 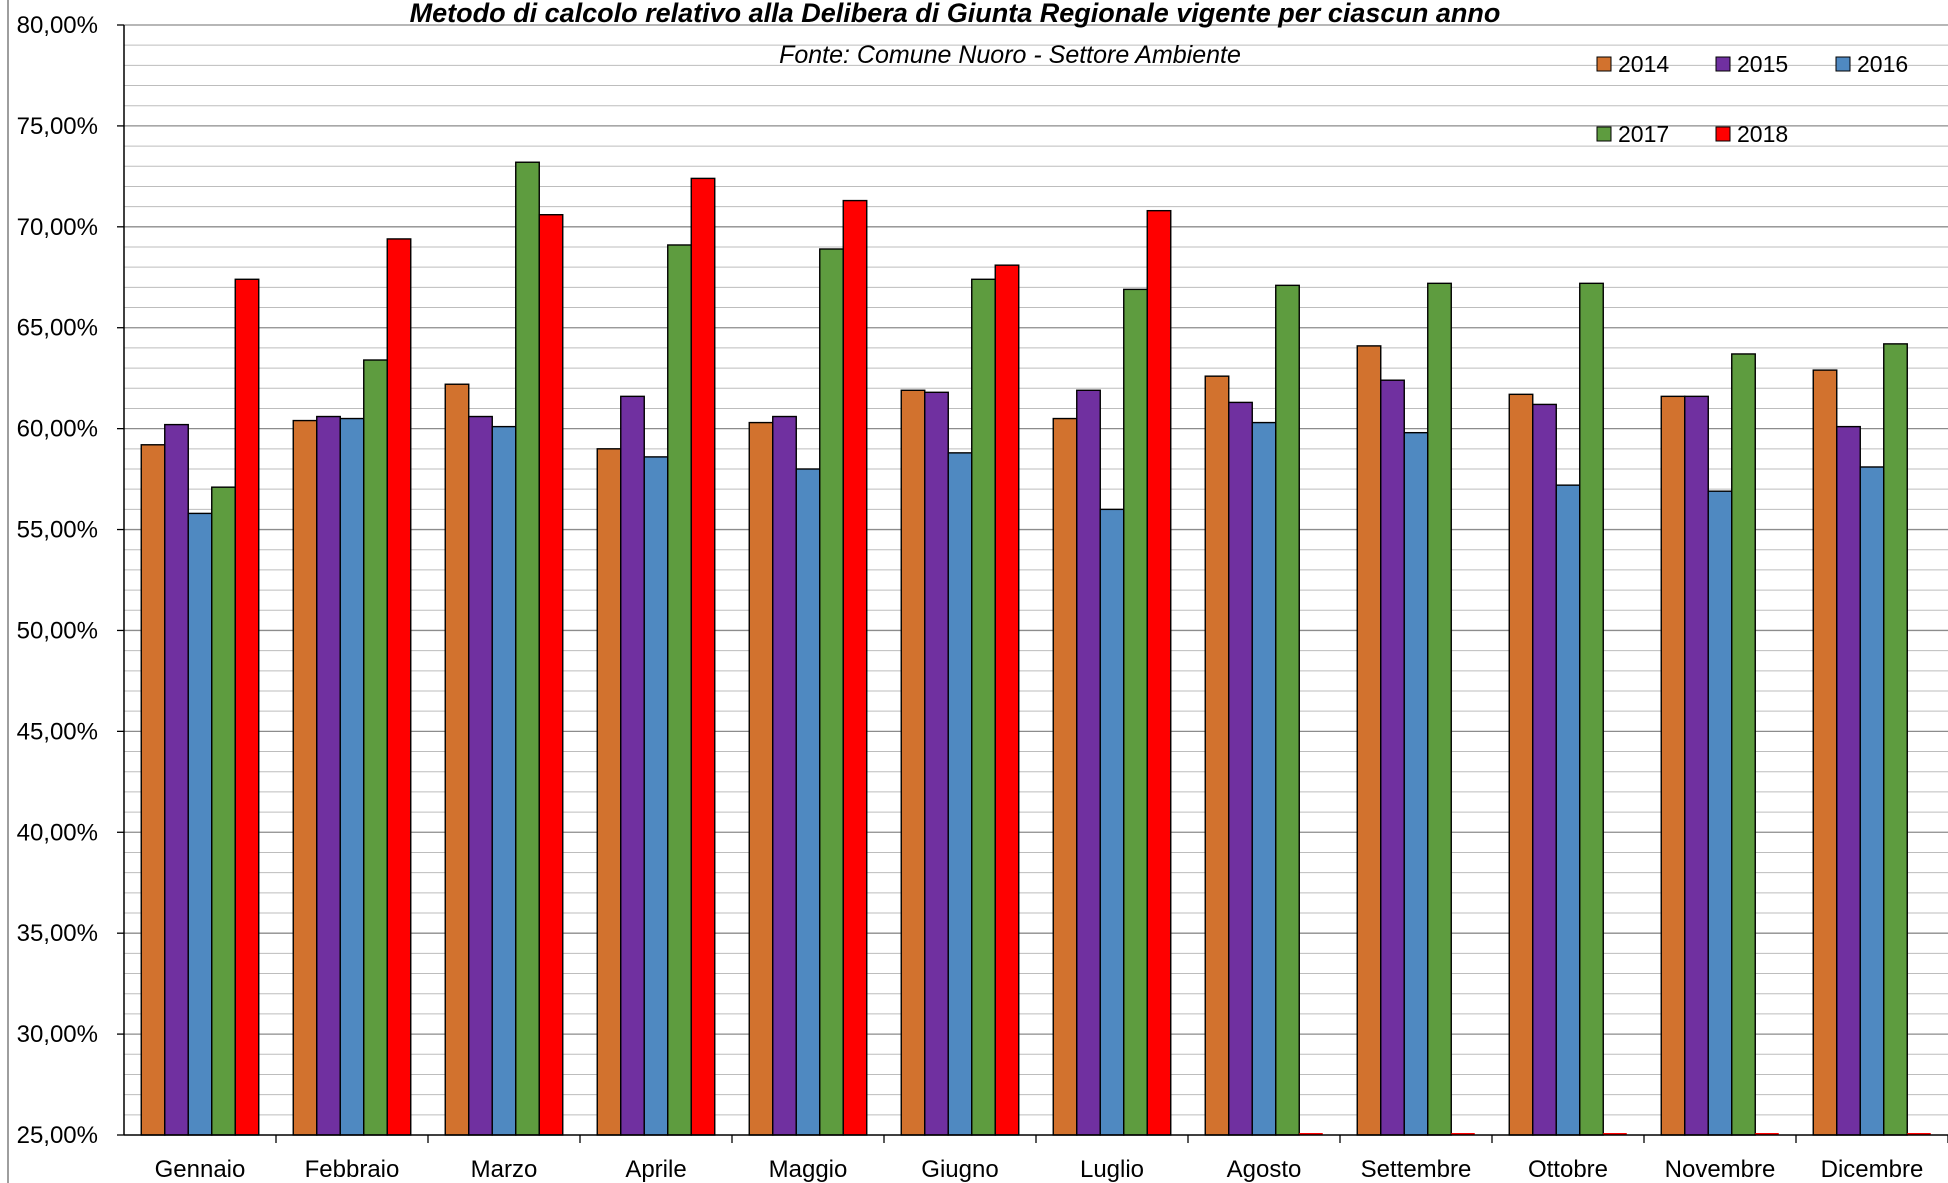 What do you see at coordinates (632, 765) in the screenshot?
I see `bar-2015-aprile` at bounding box center [632, 765].